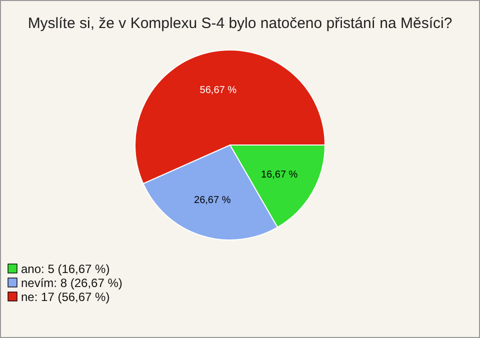  I want to click on legend-label: nevím: 8 (26,67 %), so click(71, 283).